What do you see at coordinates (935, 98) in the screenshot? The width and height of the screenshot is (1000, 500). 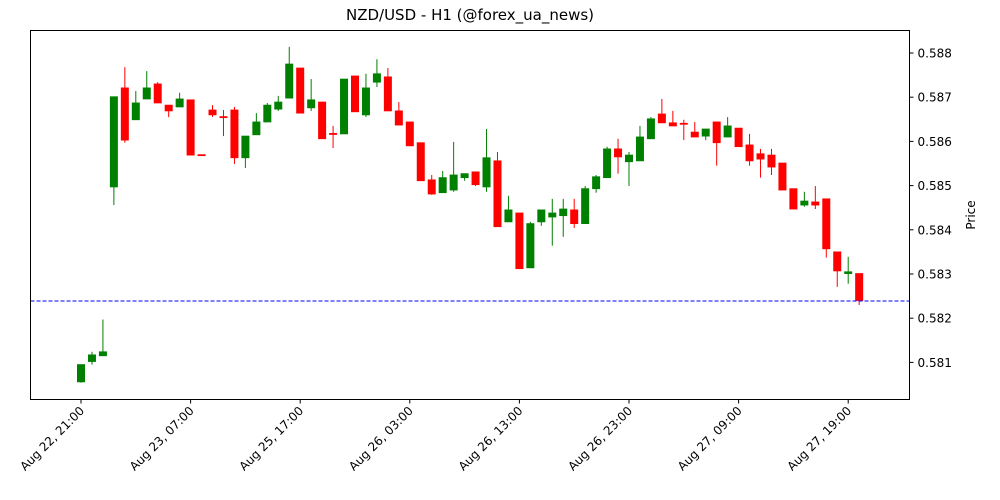 I see `y-tick-label: 0.587` at bounding box center [935, 98].